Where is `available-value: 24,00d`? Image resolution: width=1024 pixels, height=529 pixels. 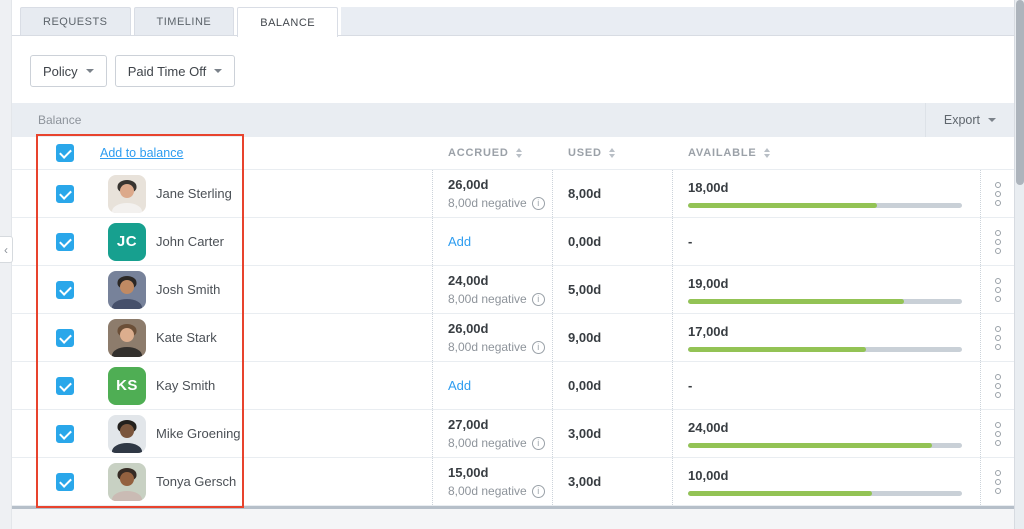 available-value: 24,00d is located at coordinates (708, 427).